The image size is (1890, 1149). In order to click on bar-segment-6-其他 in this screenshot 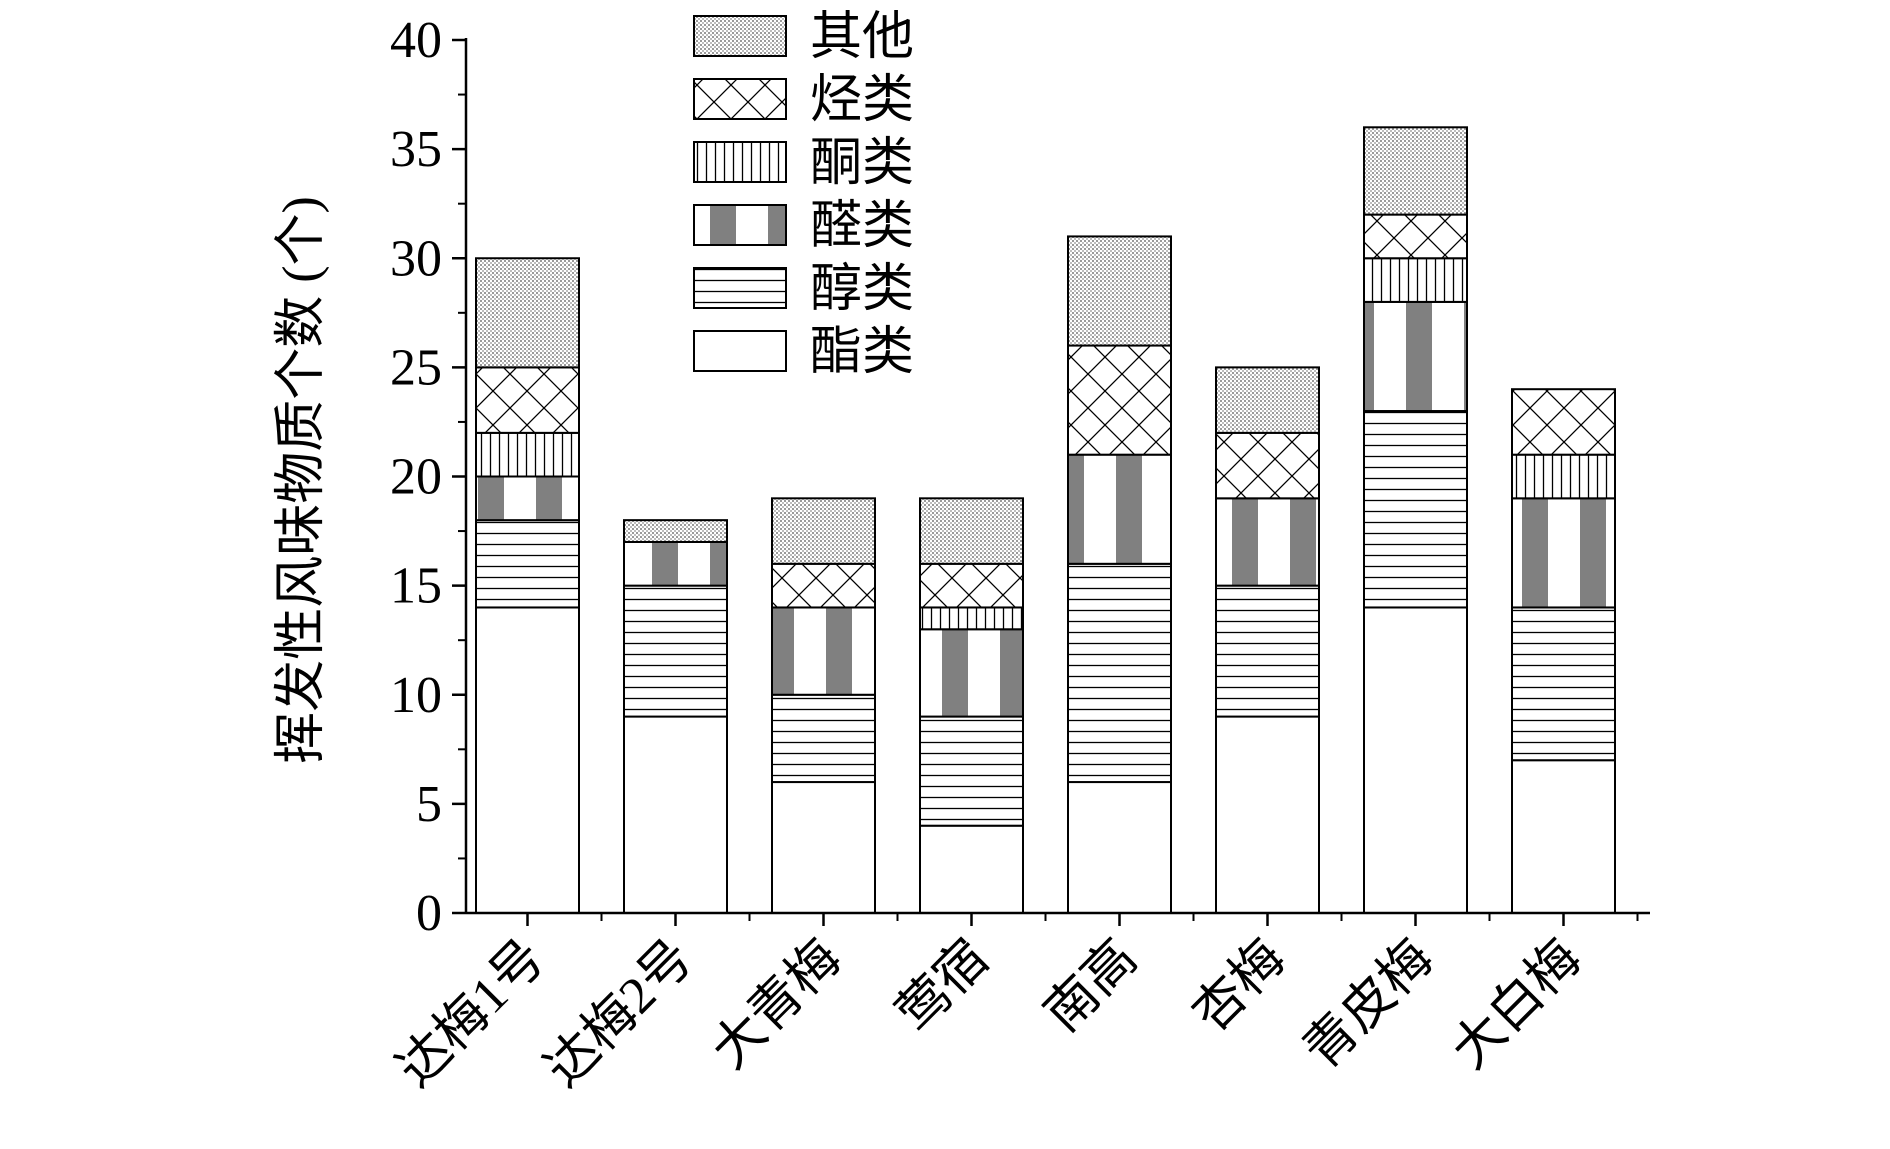, I will do `click(1267, 400)`.